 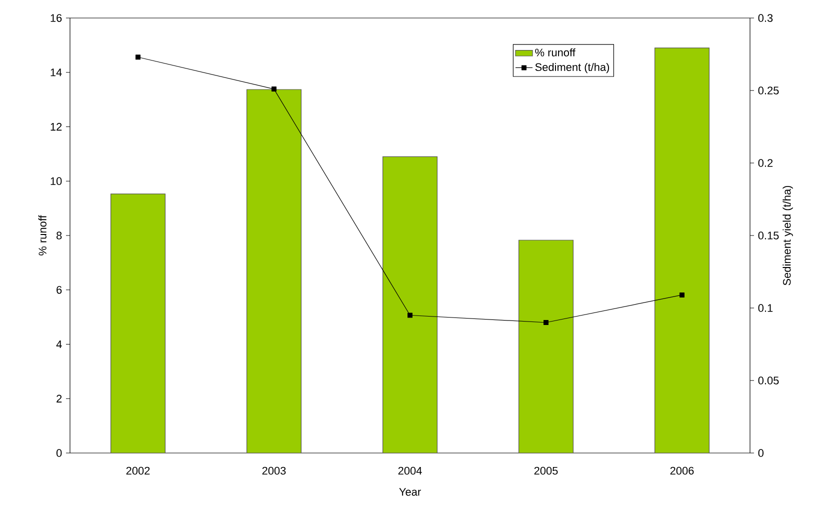 I want to click on x-tick-label: 2003, so click(x=274, y=470).